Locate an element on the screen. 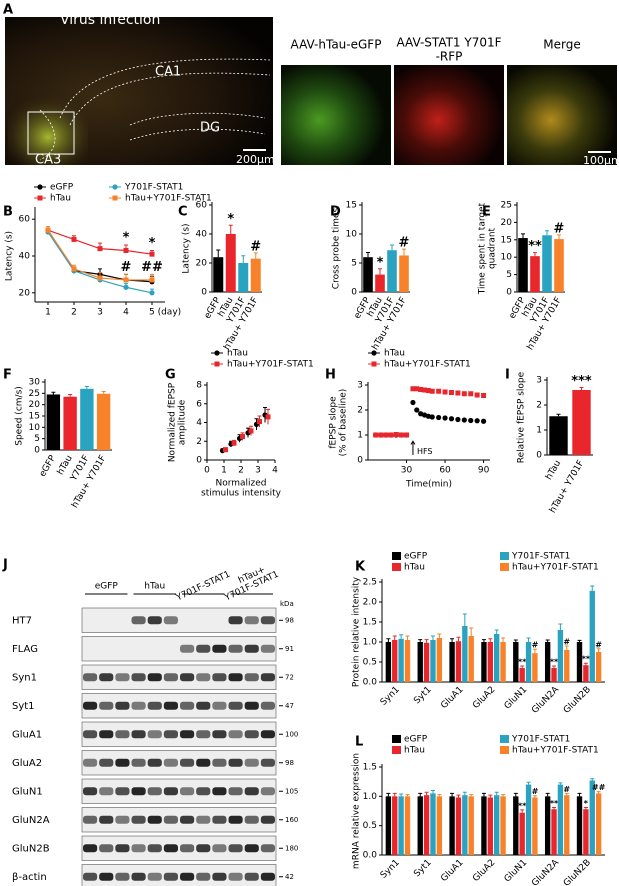 This screenshot has height=886, width=619. x-tick-label: 2 is located at coordinates (241, 471).